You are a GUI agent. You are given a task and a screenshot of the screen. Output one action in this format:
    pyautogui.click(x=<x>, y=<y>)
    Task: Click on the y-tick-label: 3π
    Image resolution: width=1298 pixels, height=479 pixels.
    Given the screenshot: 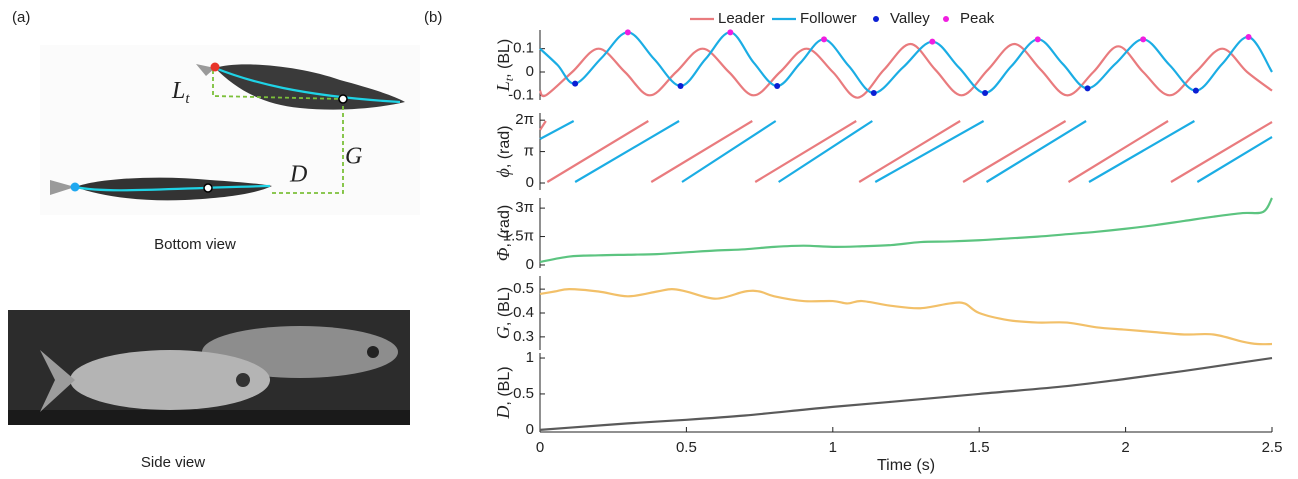 What is the action you would take?
    pyautogui.click(x=524, y=207)
    